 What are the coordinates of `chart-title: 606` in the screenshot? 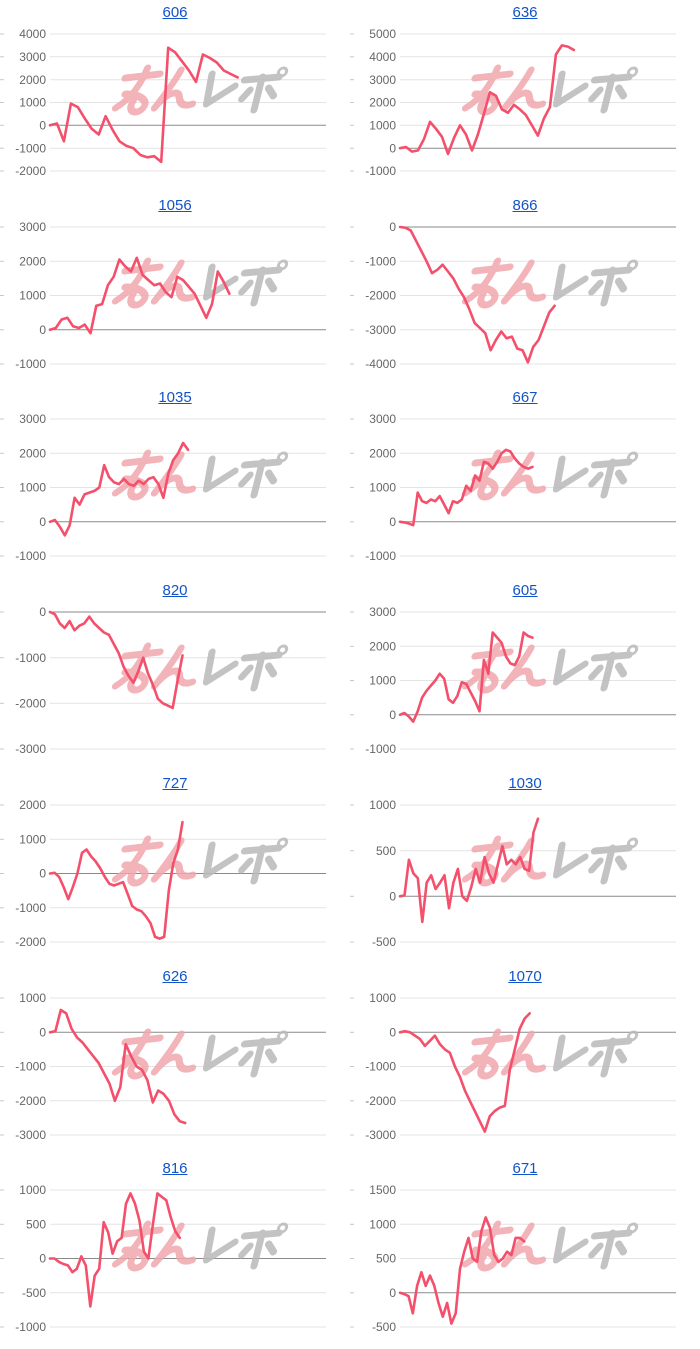 It's located at (175, 13).